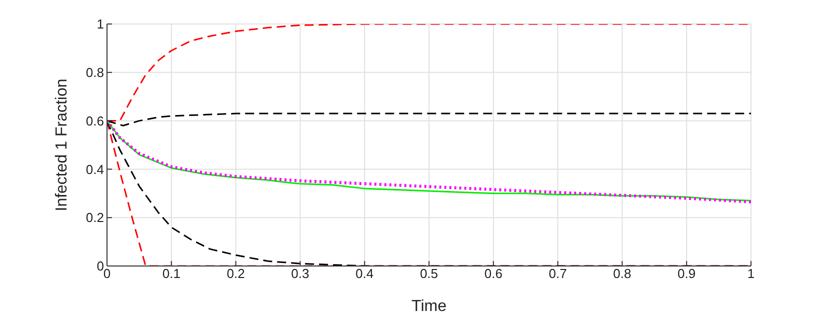 This screenshot has height=324, width=830. What do you see at coordinates (751, 274) in the screenshot?
I see `x-tick-label: 1` at bounding box center [751, 274].